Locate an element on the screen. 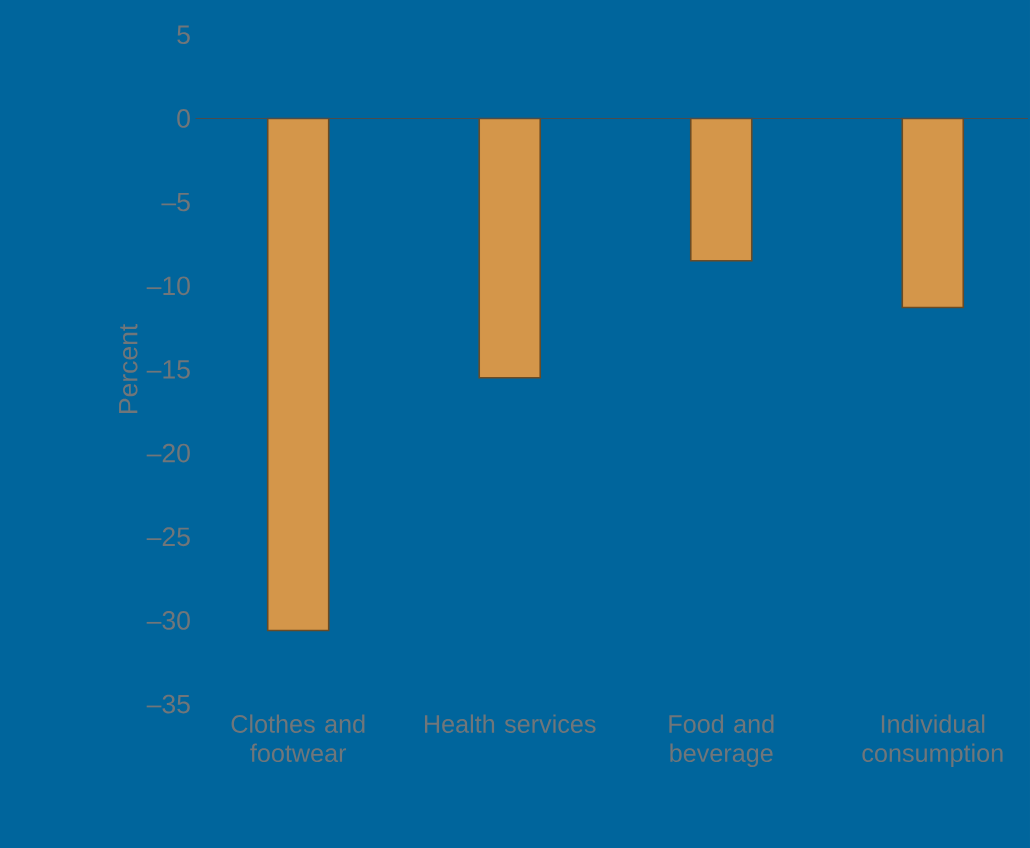 The height and width of the screenshot is (848, 1030). y-tick-label: 5 is located at coordinates (183, 34).